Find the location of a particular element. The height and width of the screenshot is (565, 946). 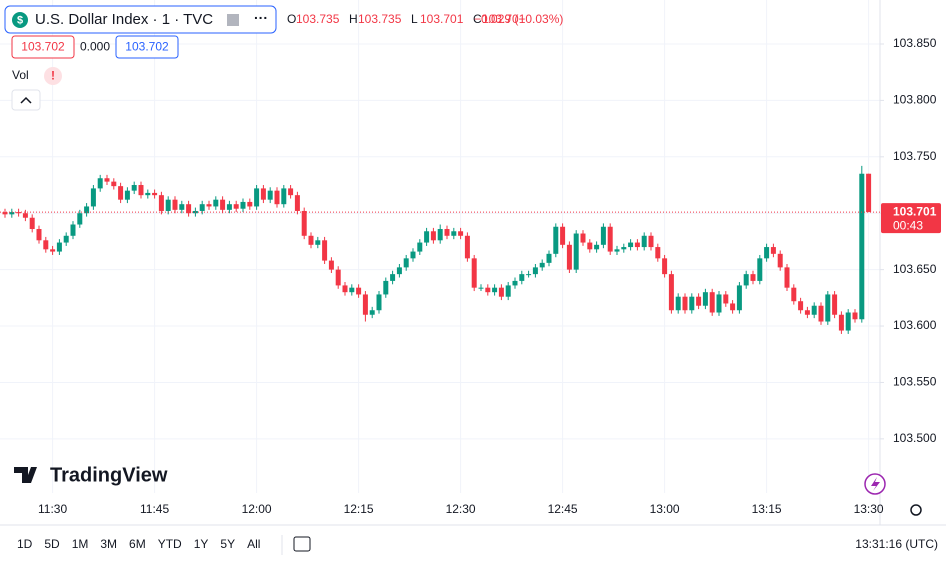

y-tick-label: 103.550 is located at coordinates (915, 382).